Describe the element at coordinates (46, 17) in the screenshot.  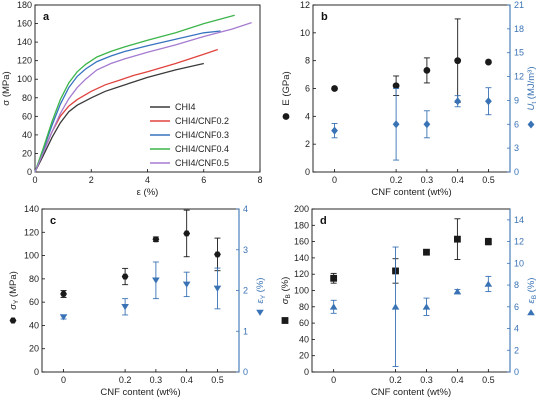
I see `panel-label: a` at that location.